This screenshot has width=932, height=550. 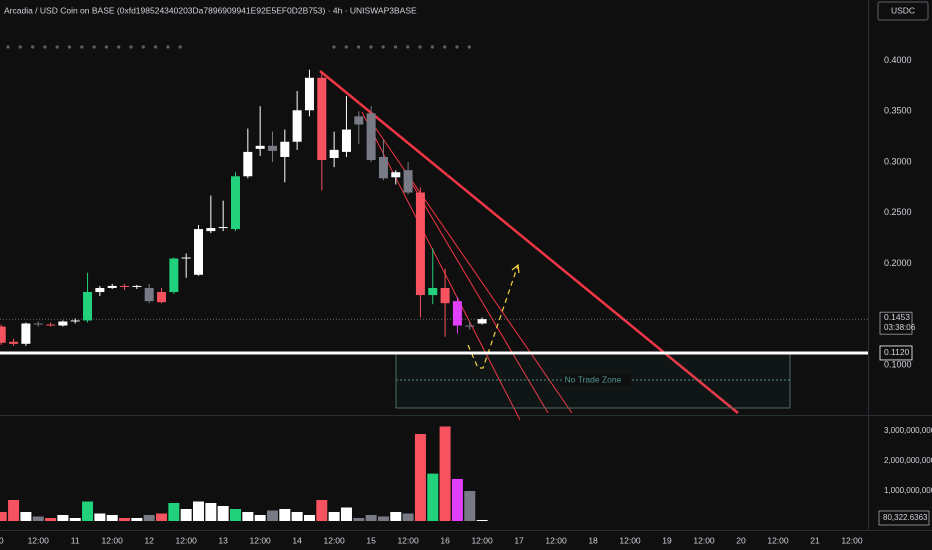 What do you see at coordinates (898, 365) in the screenshot?
I see `y-tick-label: 0.1000` at bounding box center [898, 365].